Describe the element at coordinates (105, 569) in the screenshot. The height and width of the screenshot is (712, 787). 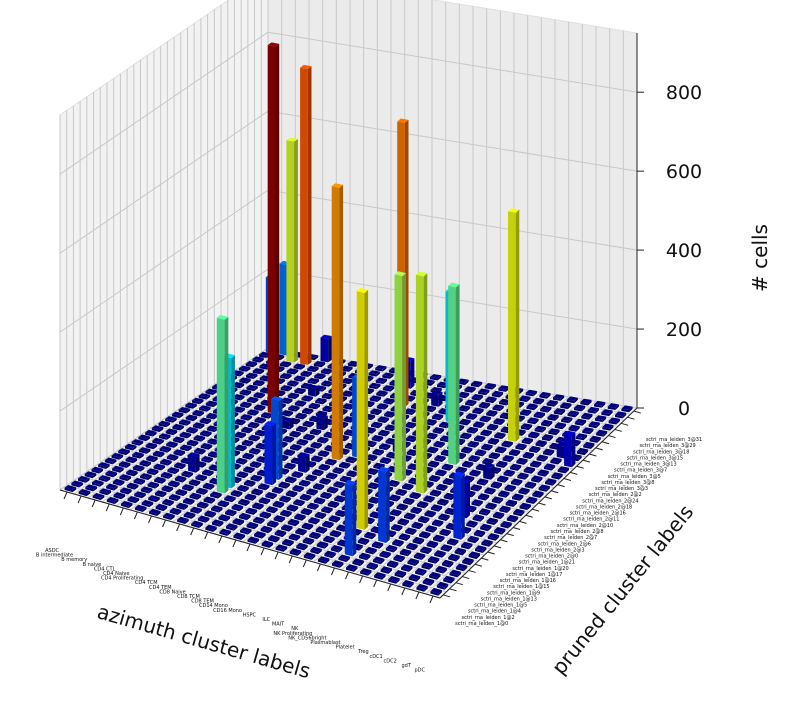
I see `x-tick-label: CD4 CTL` at that location.